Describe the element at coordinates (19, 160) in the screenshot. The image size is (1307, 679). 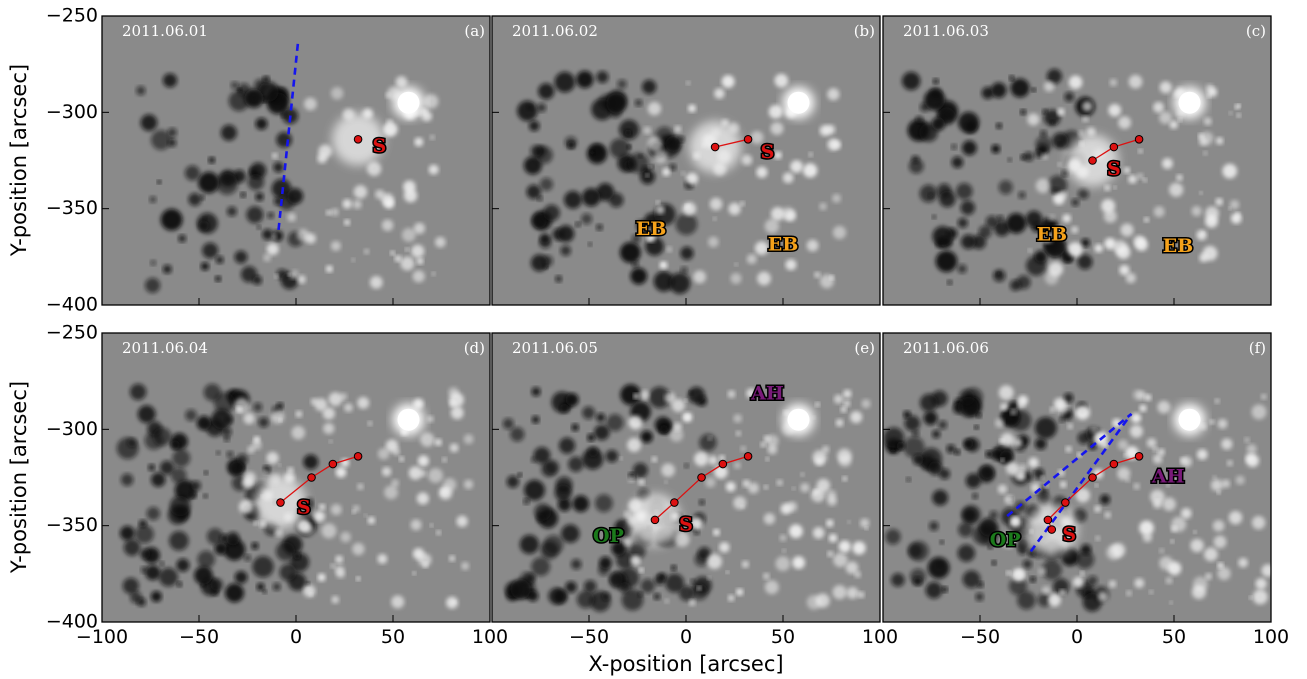
I see `y-axis-label-top: Y-position [arcsec]` at that location.